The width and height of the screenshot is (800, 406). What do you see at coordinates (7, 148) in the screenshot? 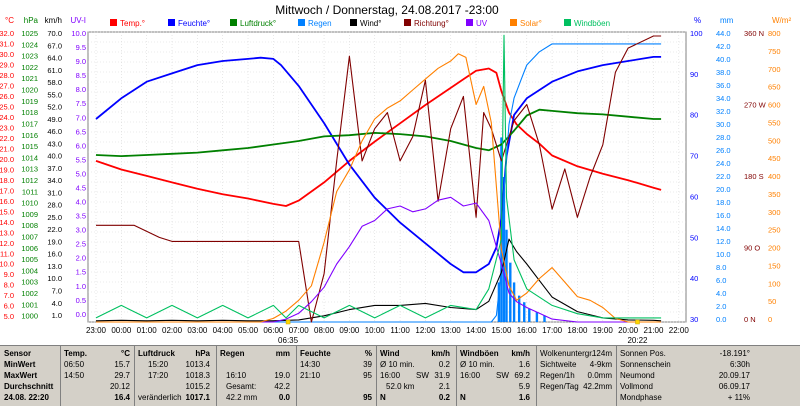
I see `y-tick-label-left: 21.0` at bounding box center [7, 148].